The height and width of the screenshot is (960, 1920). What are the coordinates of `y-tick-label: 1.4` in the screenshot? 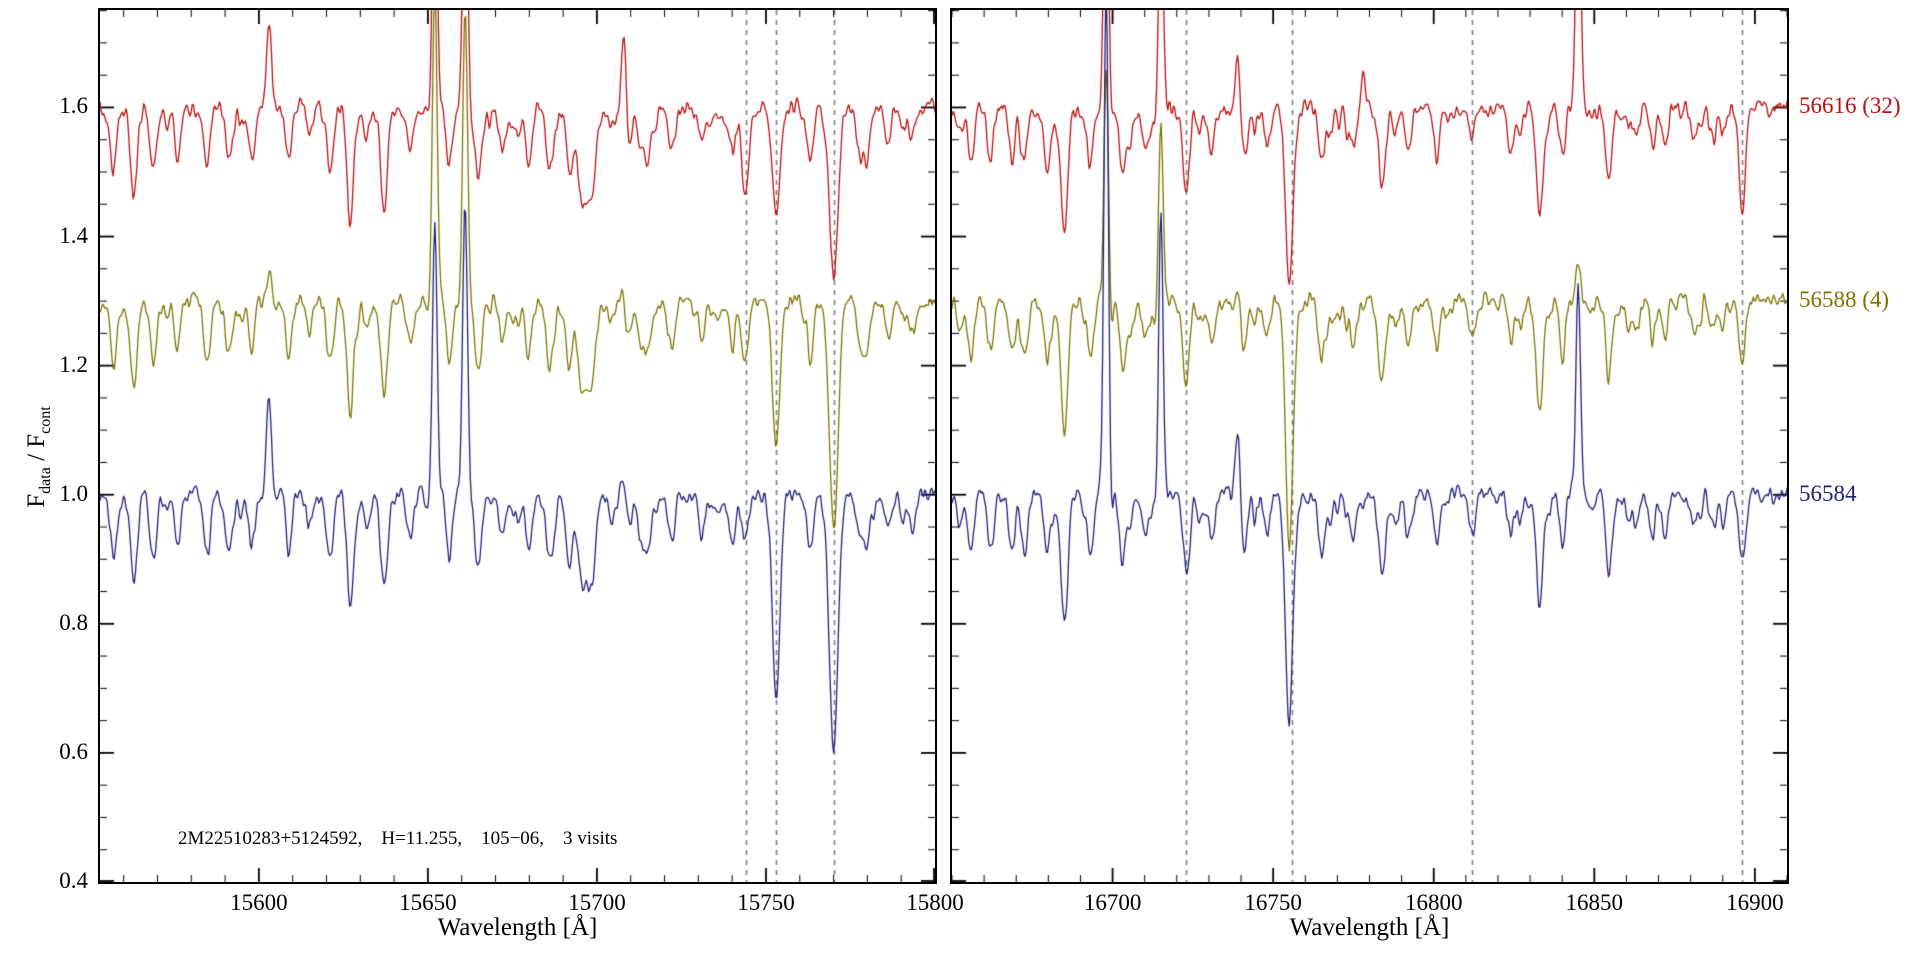 It's located at (73, 235).